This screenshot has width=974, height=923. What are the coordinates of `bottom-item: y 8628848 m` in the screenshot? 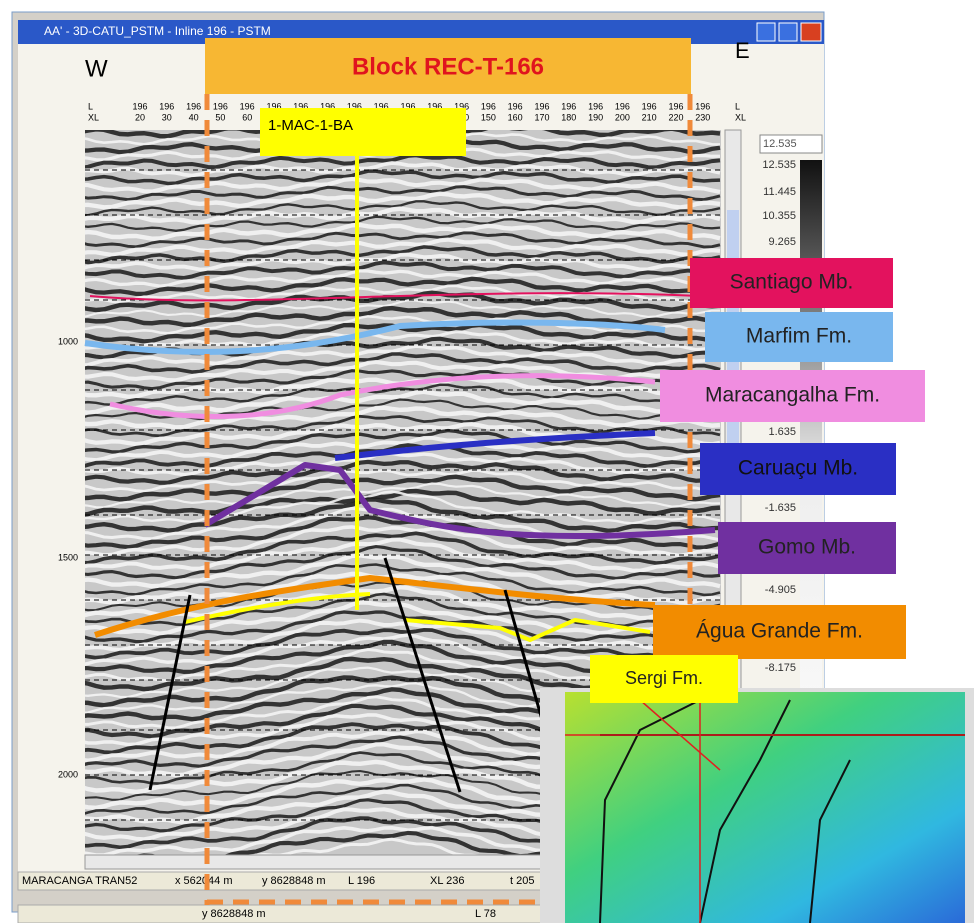 It's located at (234, 914).